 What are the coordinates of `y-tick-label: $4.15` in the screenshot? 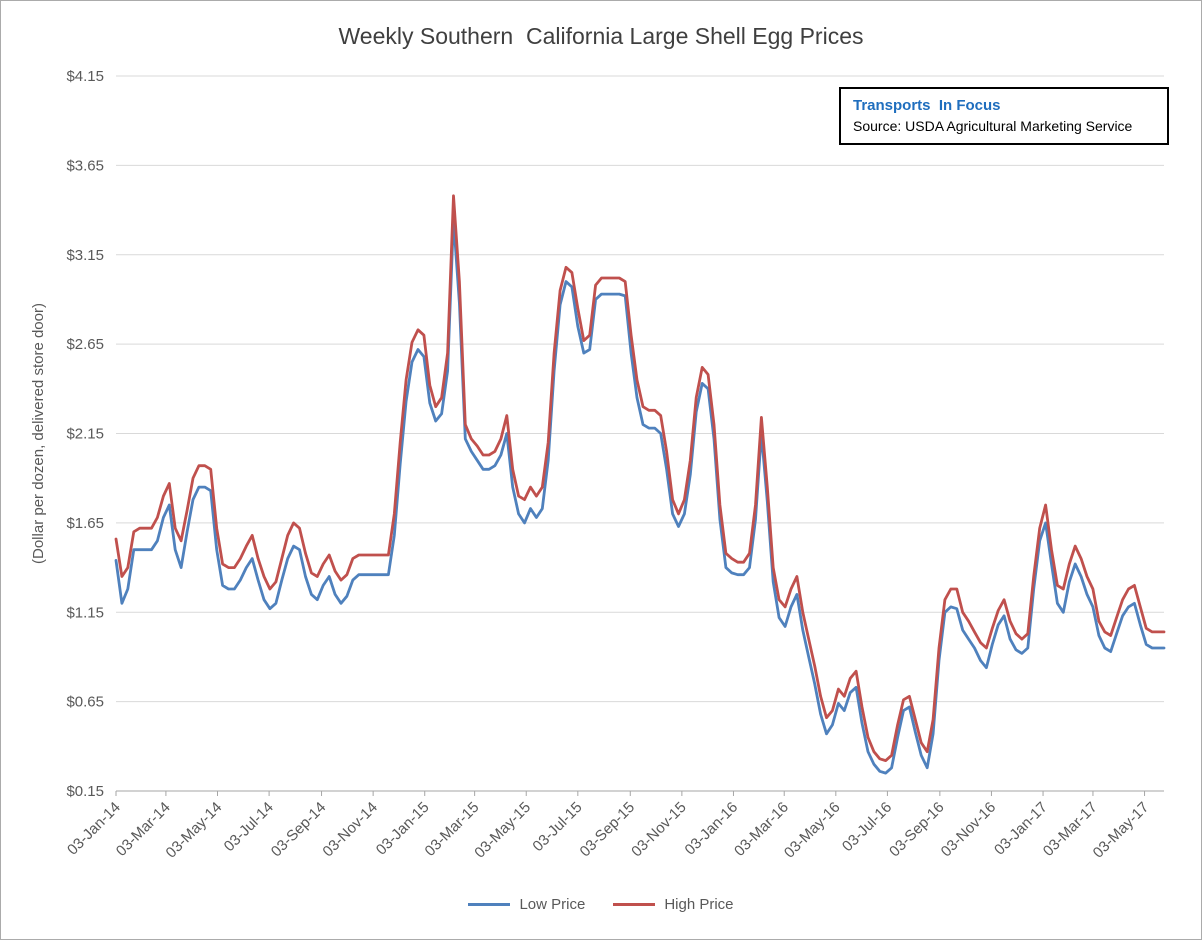 It's located at (85, 76).